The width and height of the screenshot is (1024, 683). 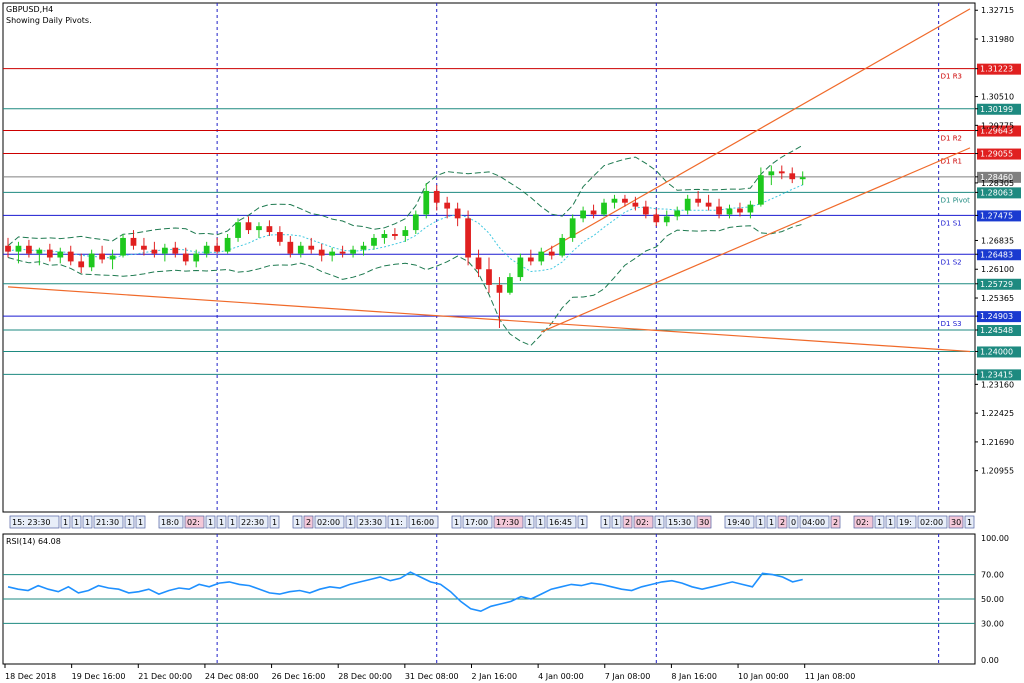 I want to click on time-tick-label: 28 Dec 00:00, so click(x=365, y=676).